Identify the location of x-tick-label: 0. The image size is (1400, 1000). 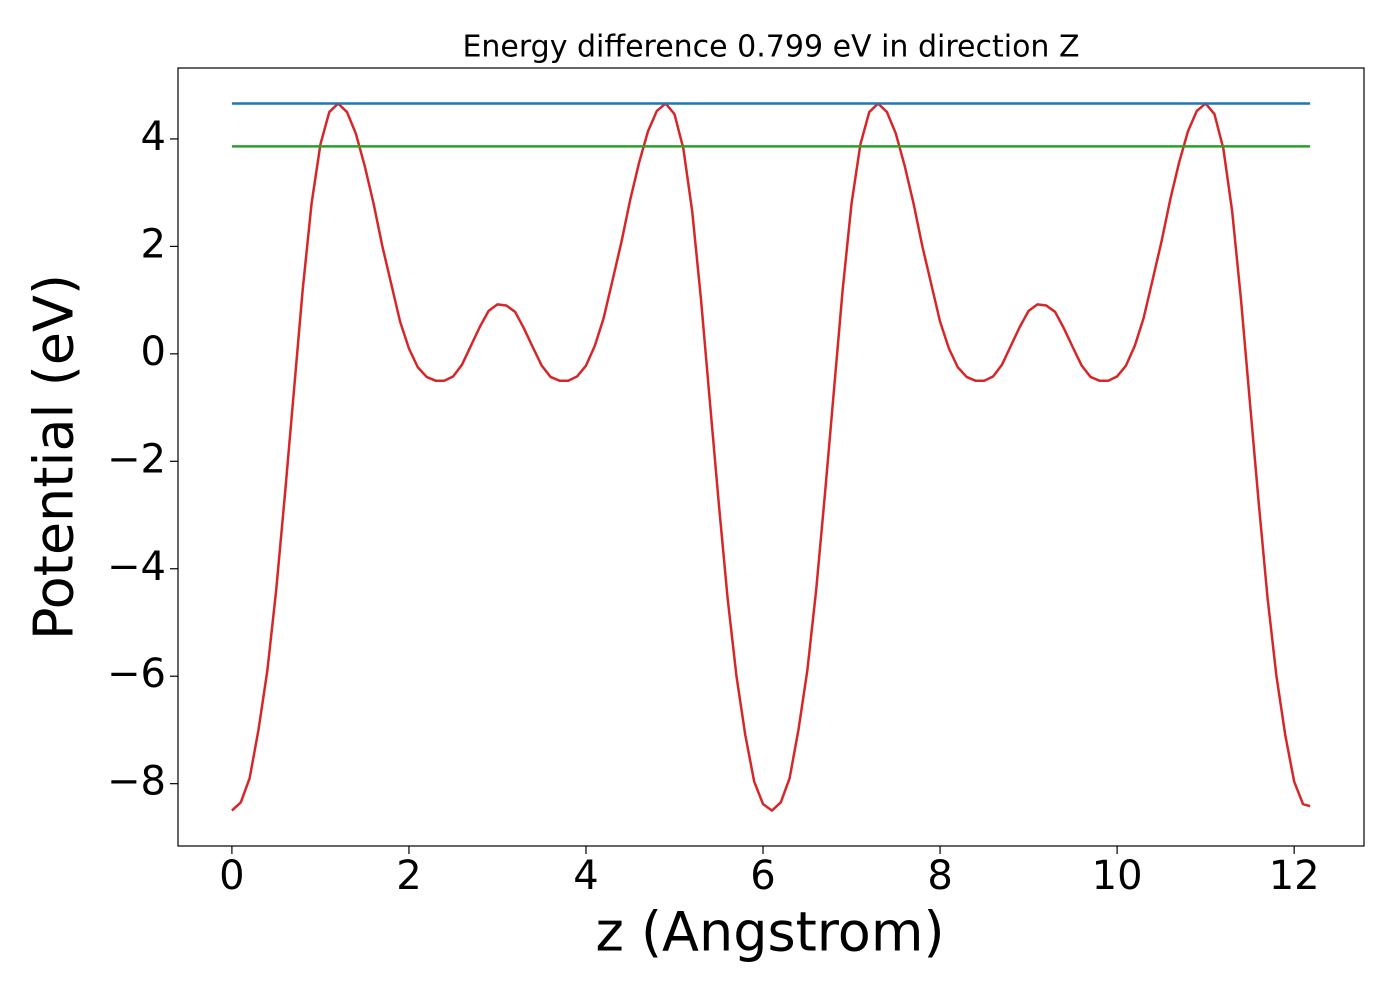
(231, 876).